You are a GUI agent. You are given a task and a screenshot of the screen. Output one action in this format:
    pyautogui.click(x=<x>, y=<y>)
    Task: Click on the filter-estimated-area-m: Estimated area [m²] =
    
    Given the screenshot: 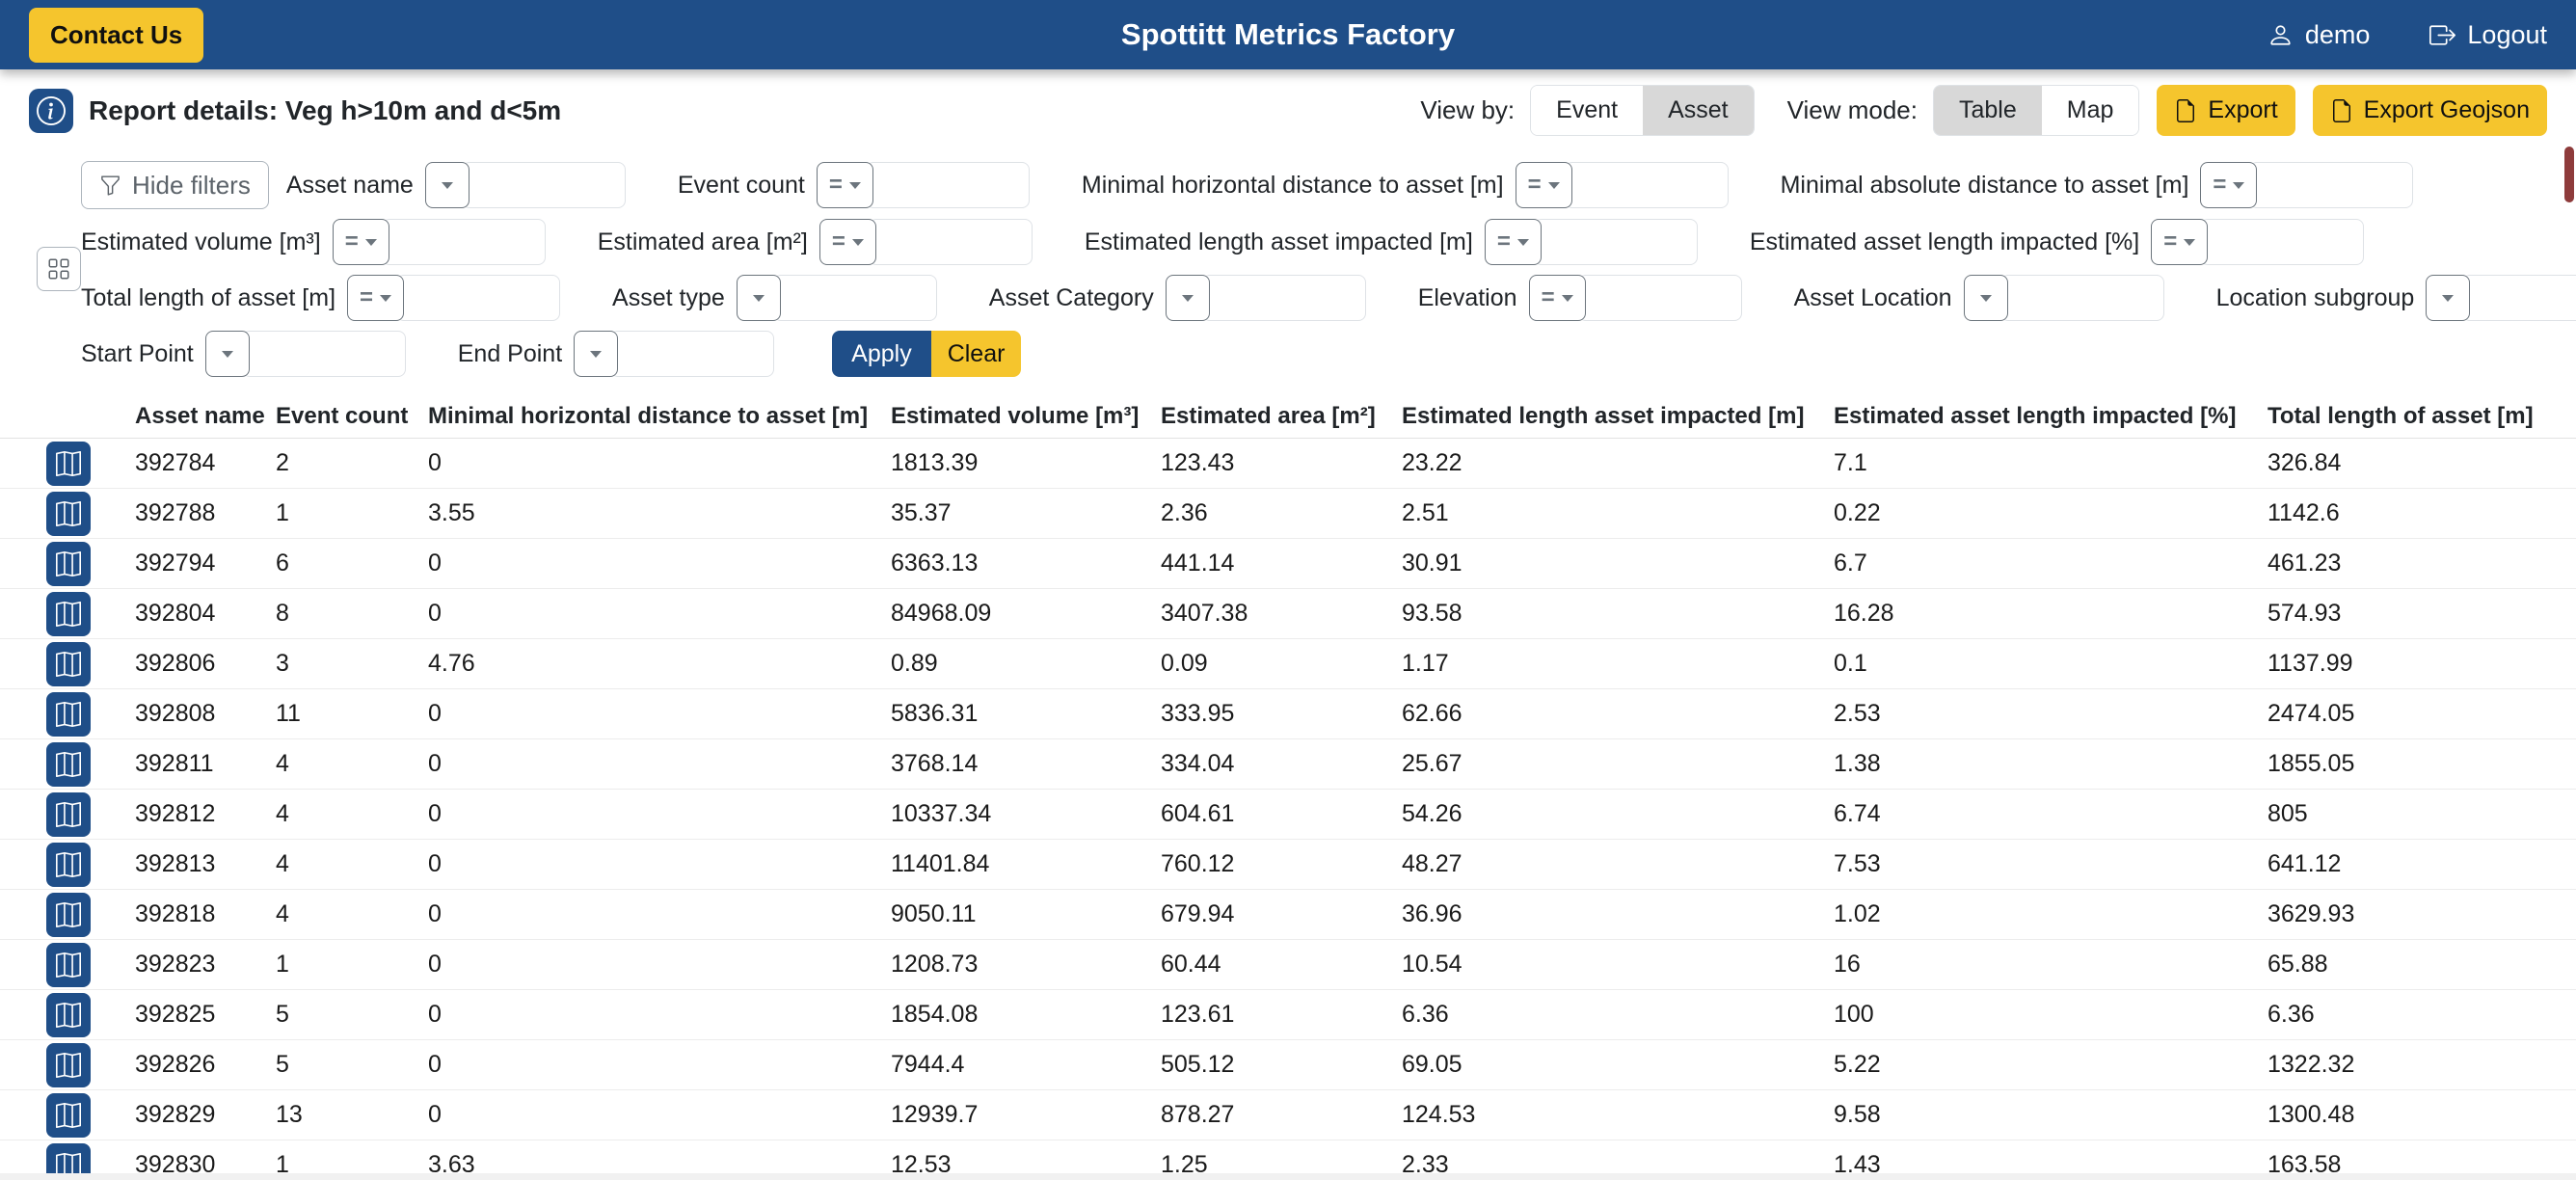 What is the action you would take?
    pyautogui.click(x=816, y=242)
    